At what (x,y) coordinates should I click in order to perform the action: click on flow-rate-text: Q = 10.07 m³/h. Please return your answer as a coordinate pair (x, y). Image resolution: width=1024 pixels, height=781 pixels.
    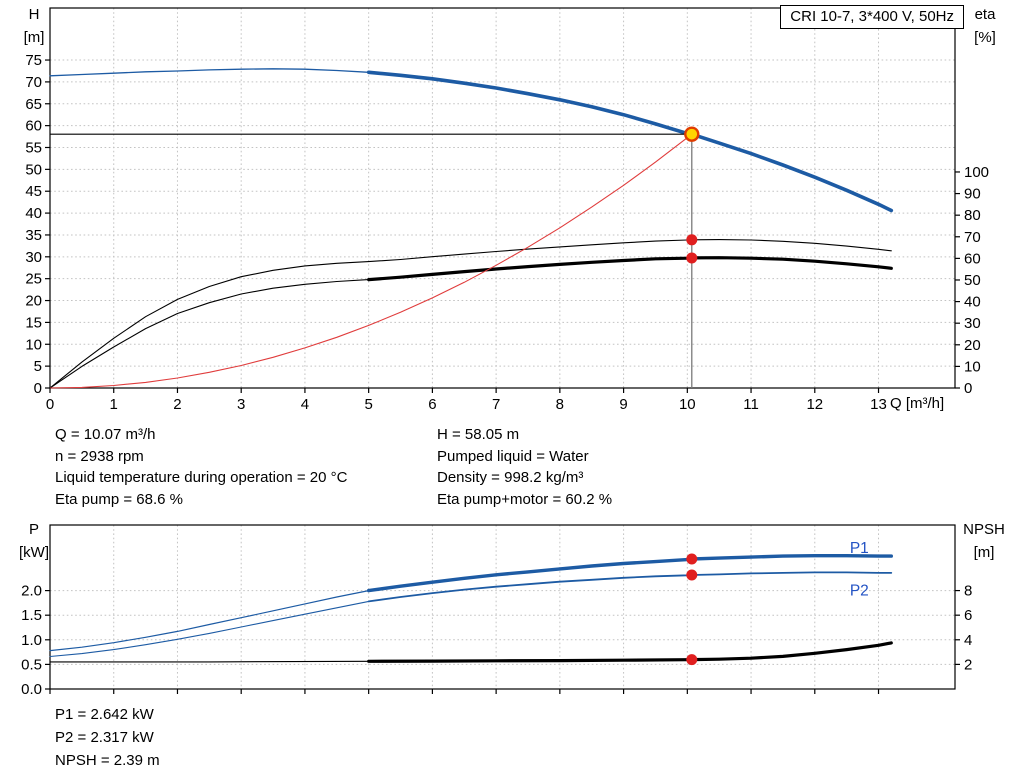
    Looking at the image, I should click on (105, 434).